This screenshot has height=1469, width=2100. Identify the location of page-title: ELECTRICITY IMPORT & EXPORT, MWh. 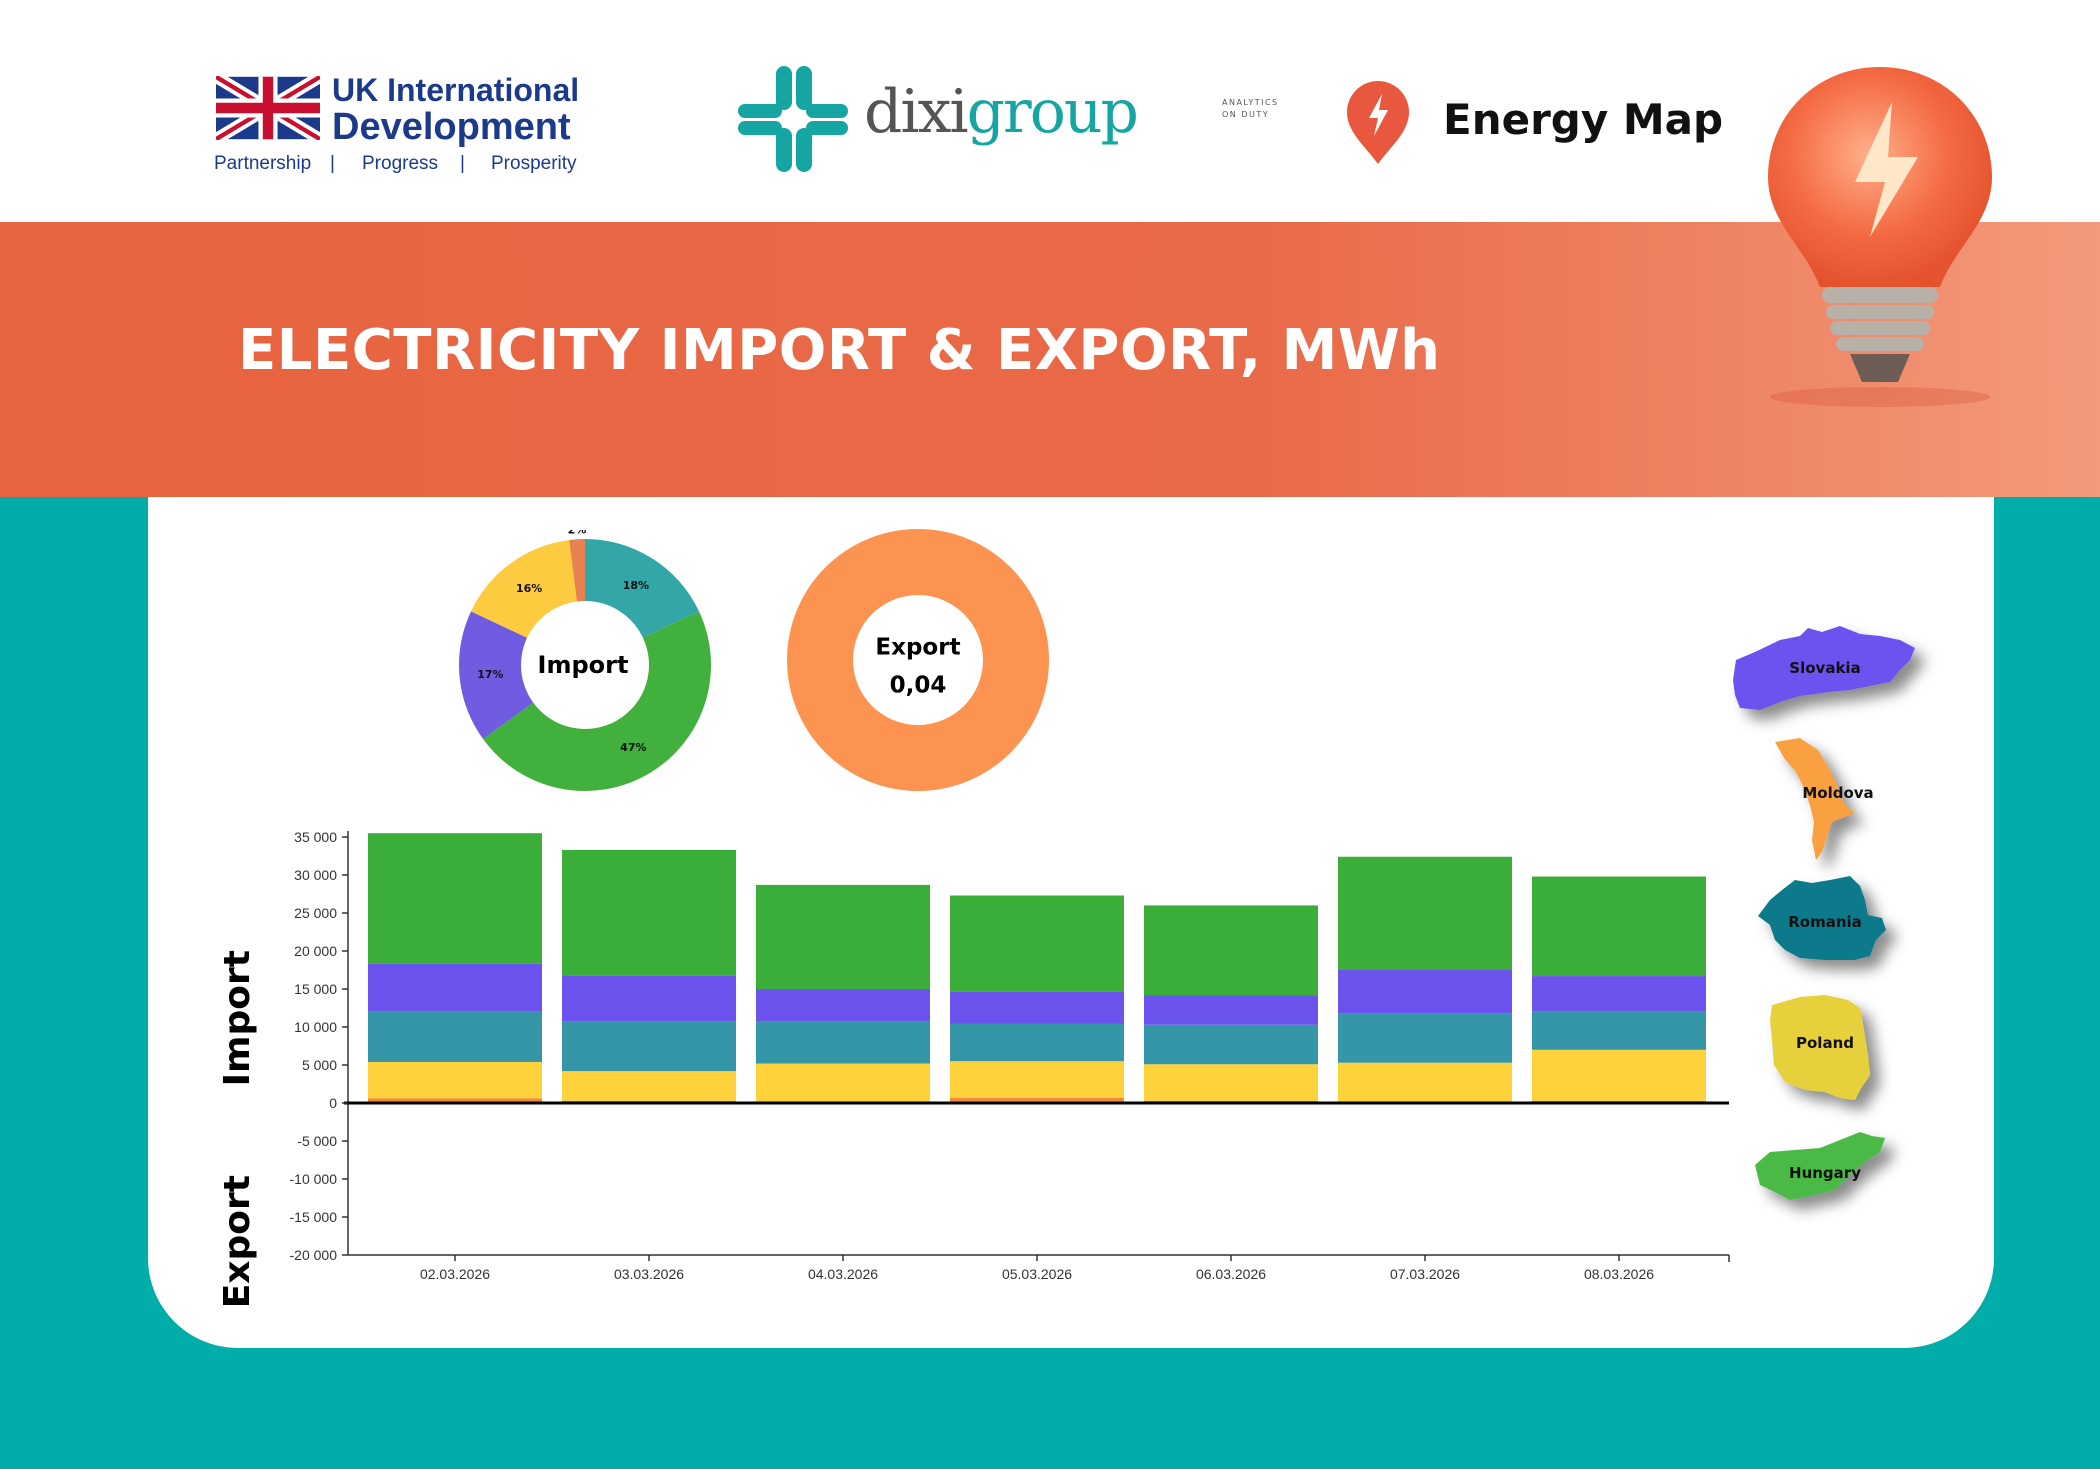
(839, 350).